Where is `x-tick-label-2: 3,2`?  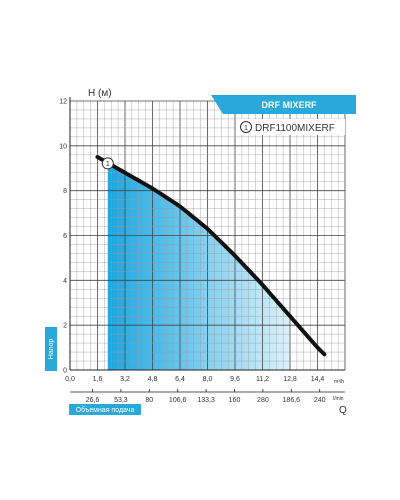
x-tick-label-2: 3,2 is located at coordinates (125, 379).